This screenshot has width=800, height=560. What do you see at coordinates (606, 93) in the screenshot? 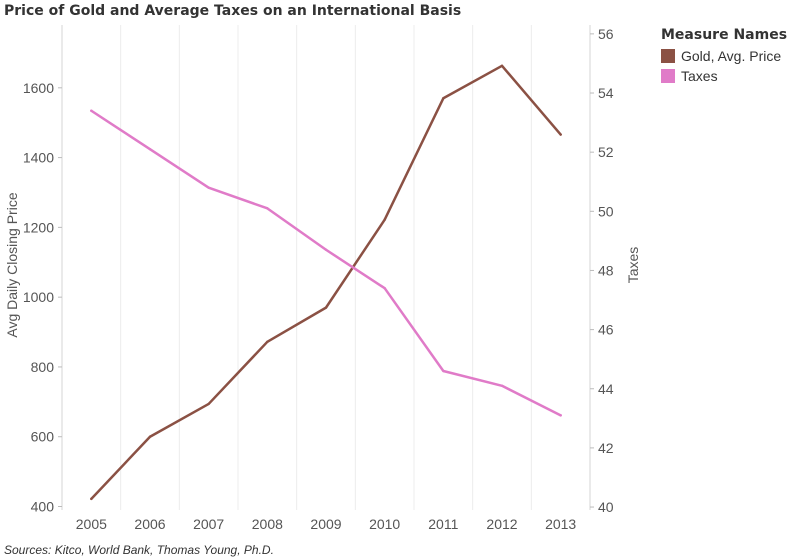
I see `y2-tick-label: 54` at bounding box center [606, 93].